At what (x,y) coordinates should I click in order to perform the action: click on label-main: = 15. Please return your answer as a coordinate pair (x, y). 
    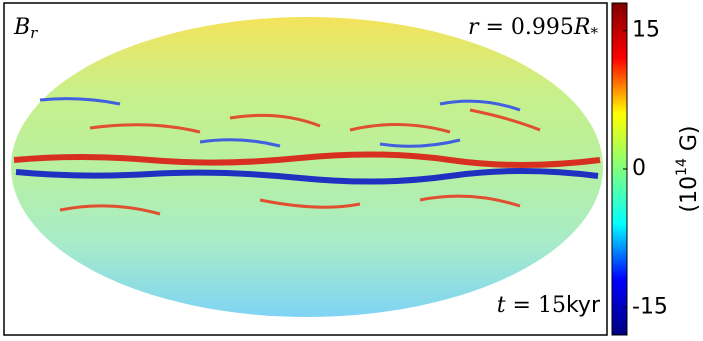
    Looking at the image, I should click on (536, 305).